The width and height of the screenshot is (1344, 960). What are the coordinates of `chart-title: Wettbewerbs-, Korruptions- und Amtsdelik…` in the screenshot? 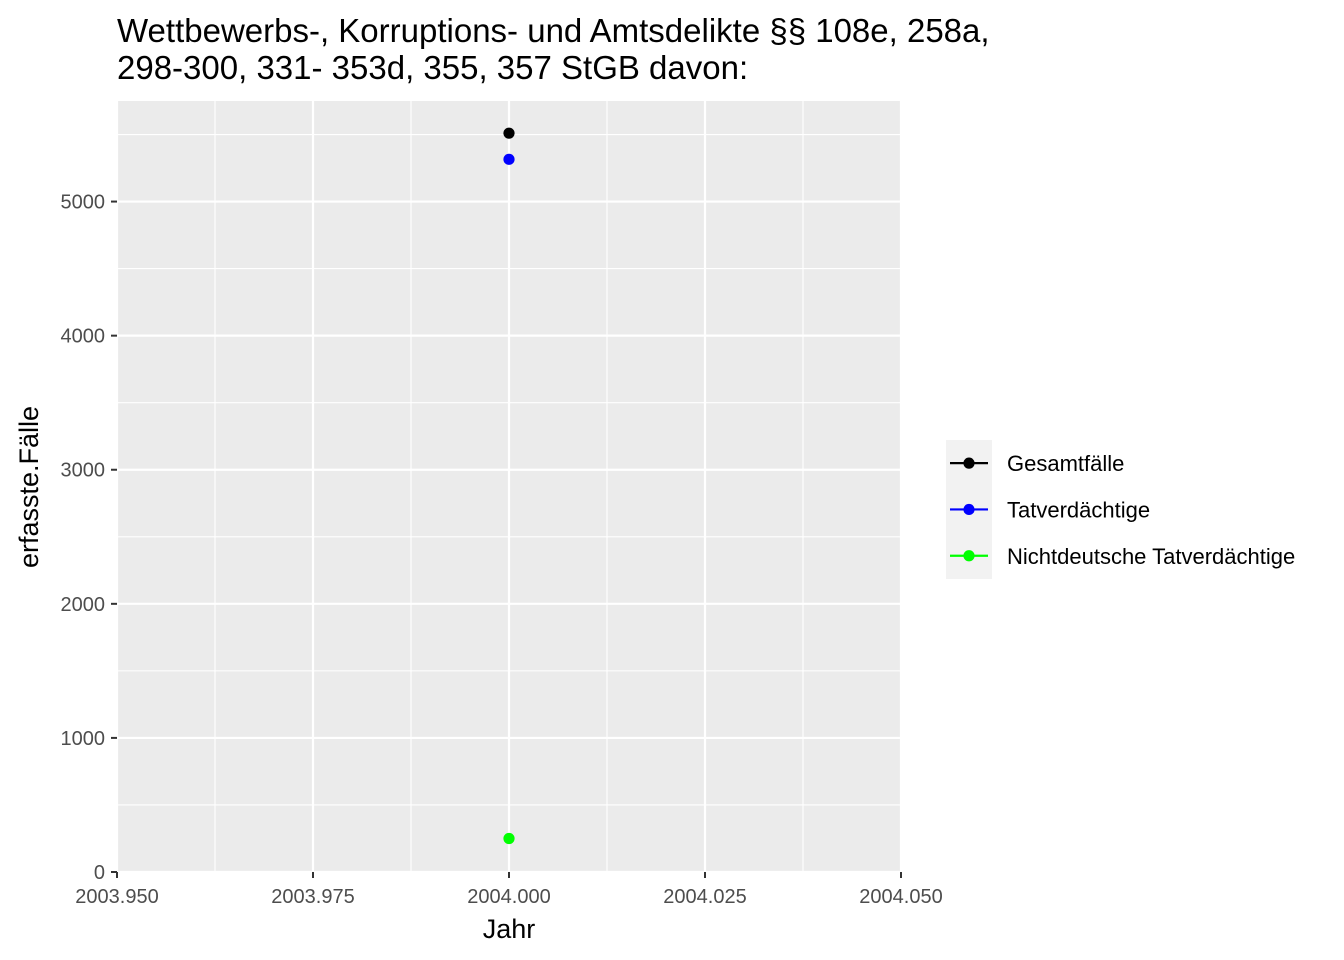 It's located at (553, 49).